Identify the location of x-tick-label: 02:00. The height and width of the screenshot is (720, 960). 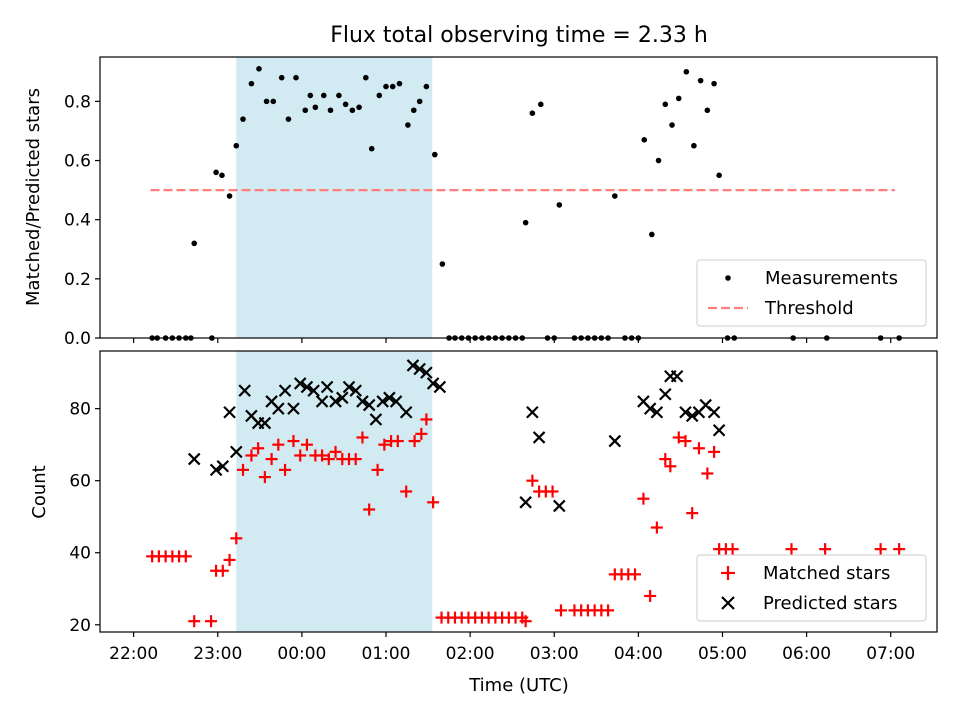
(470, 654).